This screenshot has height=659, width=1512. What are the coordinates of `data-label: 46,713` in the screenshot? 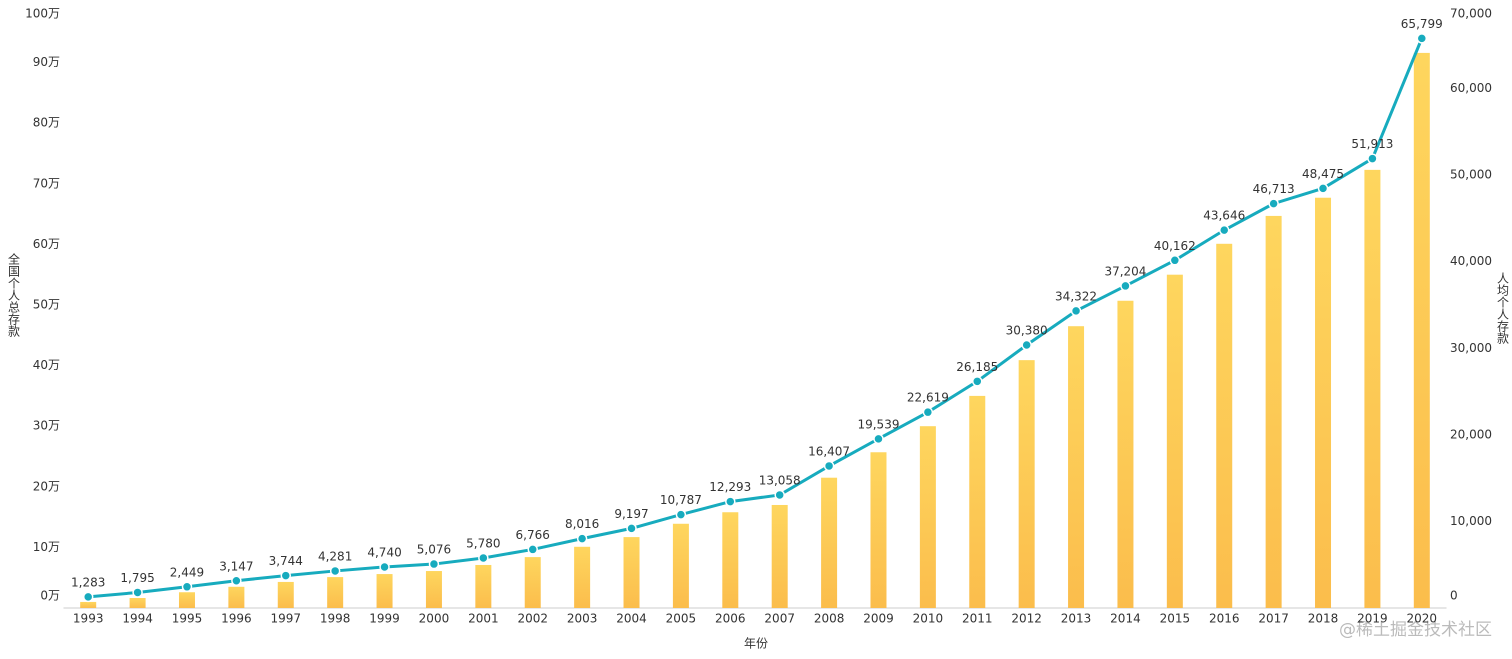 It's located at (1274, 189).